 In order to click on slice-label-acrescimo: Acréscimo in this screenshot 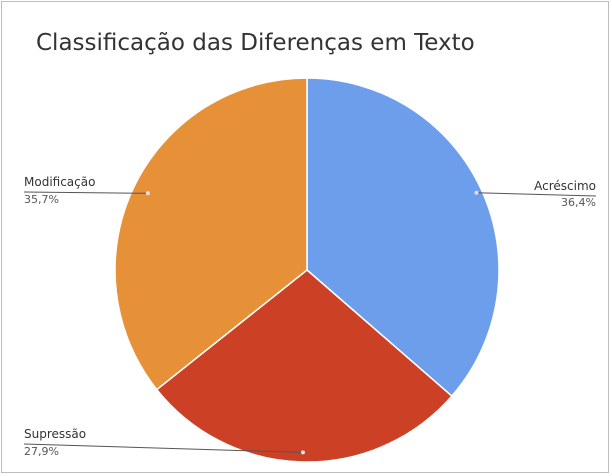, I will do `click(565, 186)`.